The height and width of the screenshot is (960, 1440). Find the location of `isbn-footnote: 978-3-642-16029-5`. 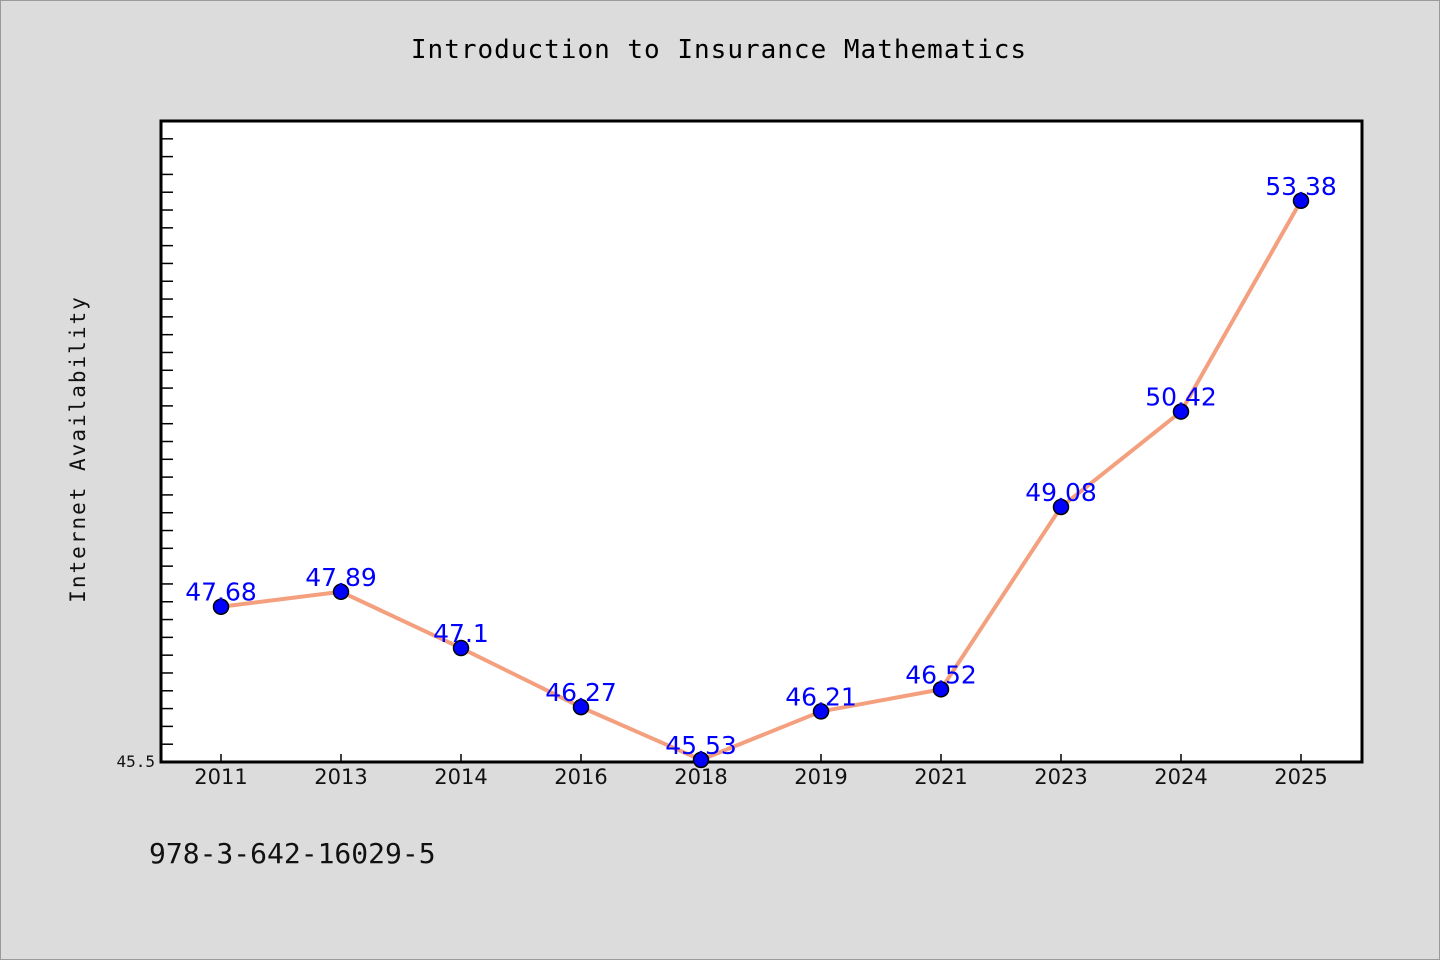

isbn-footnote: 978-3-642-16029-5 is located at coordinates (292, 853).